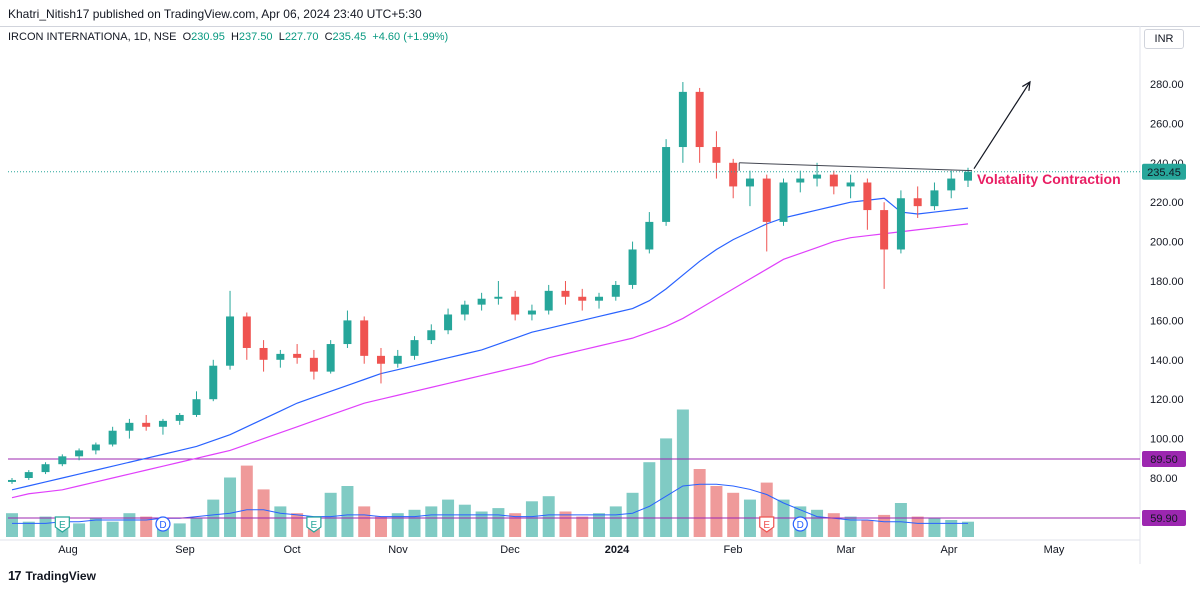 The image size is (1200, 592). I want to click on tradingview-brand: TradingView, so click(60, 575).